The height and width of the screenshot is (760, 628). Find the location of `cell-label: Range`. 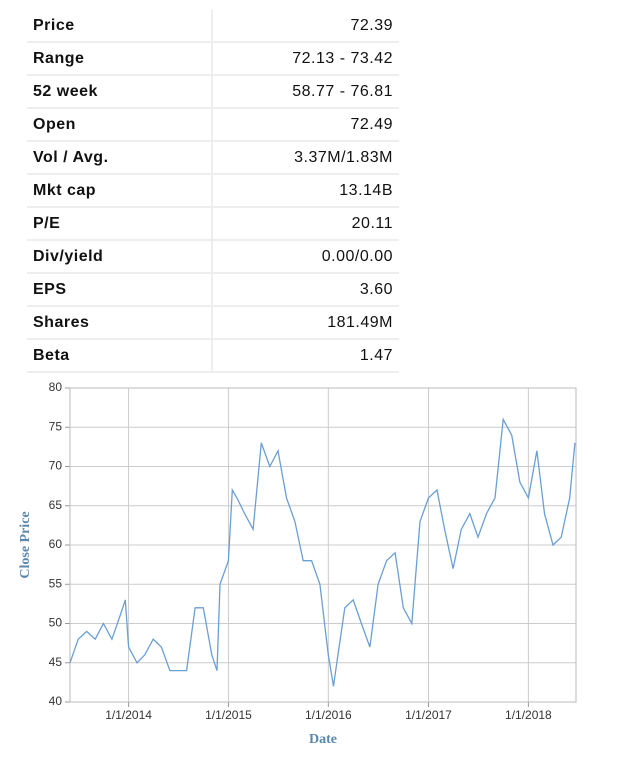

cell-label: Range is located at coordinates (120, 59).